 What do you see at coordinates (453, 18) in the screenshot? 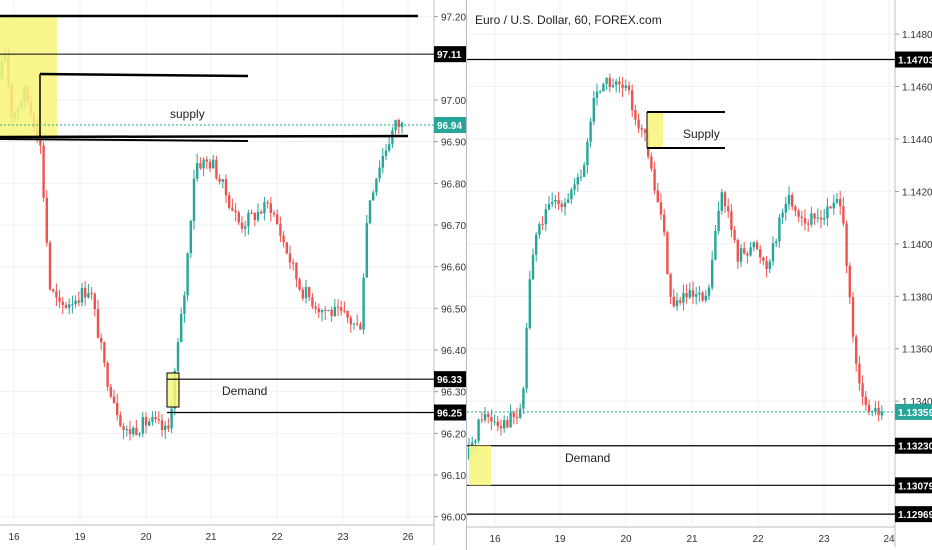
I see `y-tick-label: 97.20` at bounding box center [453, 18].